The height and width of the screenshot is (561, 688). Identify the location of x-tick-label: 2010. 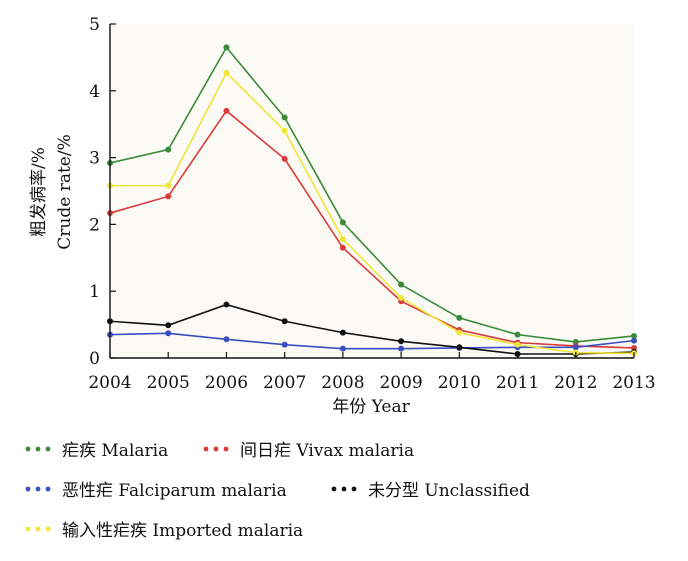
(459, 383).